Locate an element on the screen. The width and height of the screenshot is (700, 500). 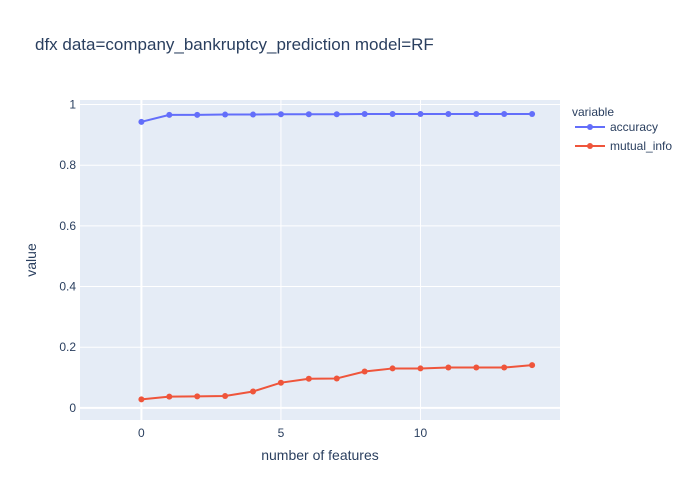
legend: variable accuracy mutual_info is located at coordinates (622, 129).